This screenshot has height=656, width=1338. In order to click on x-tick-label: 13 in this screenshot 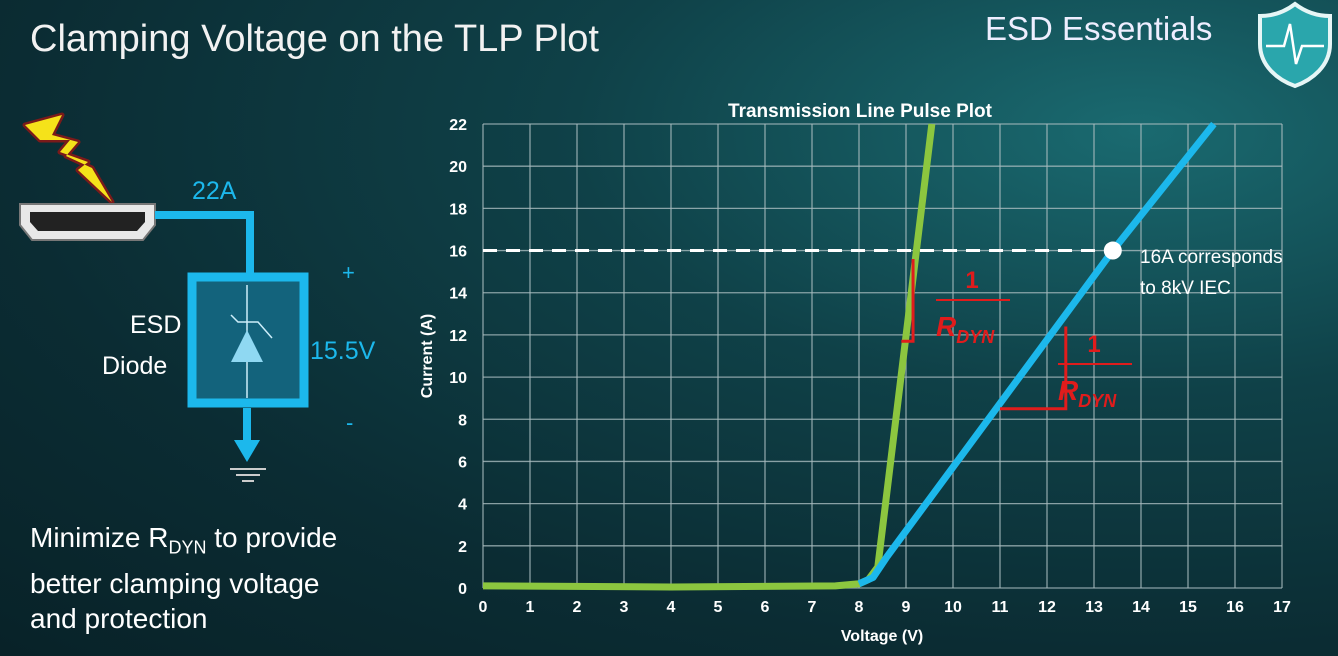, I will do `click(1094, 607)`.